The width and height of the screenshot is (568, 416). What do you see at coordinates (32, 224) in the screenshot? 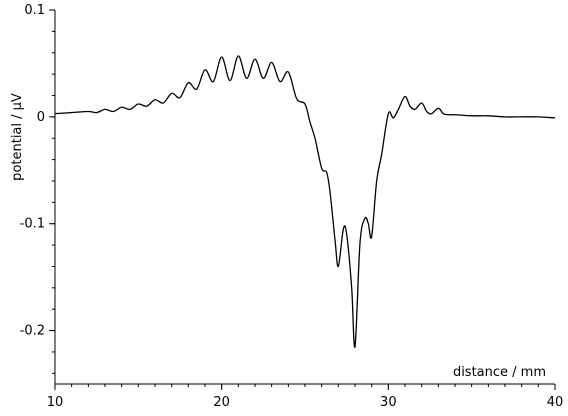
I see `y-tick-label: -0.1` at bounding box center [32, 224].